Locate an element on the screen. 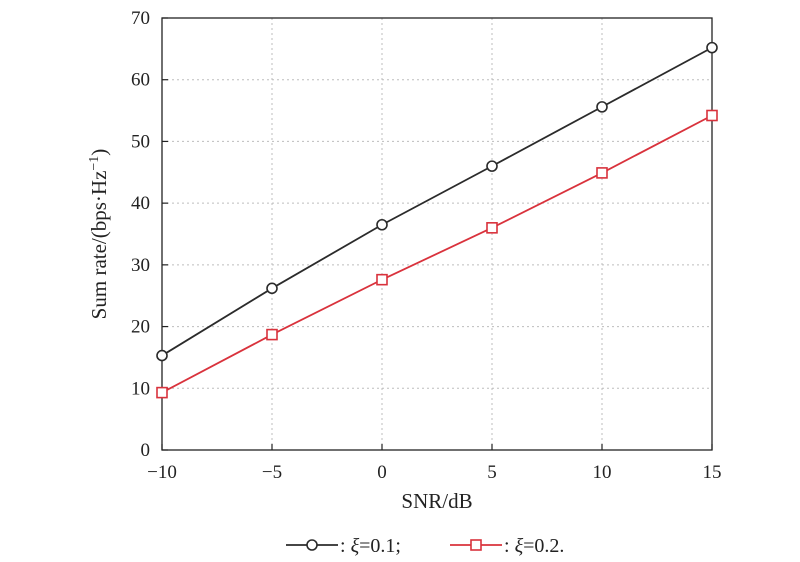  x-tick-label: 15 is located at coordinates (712, 472).